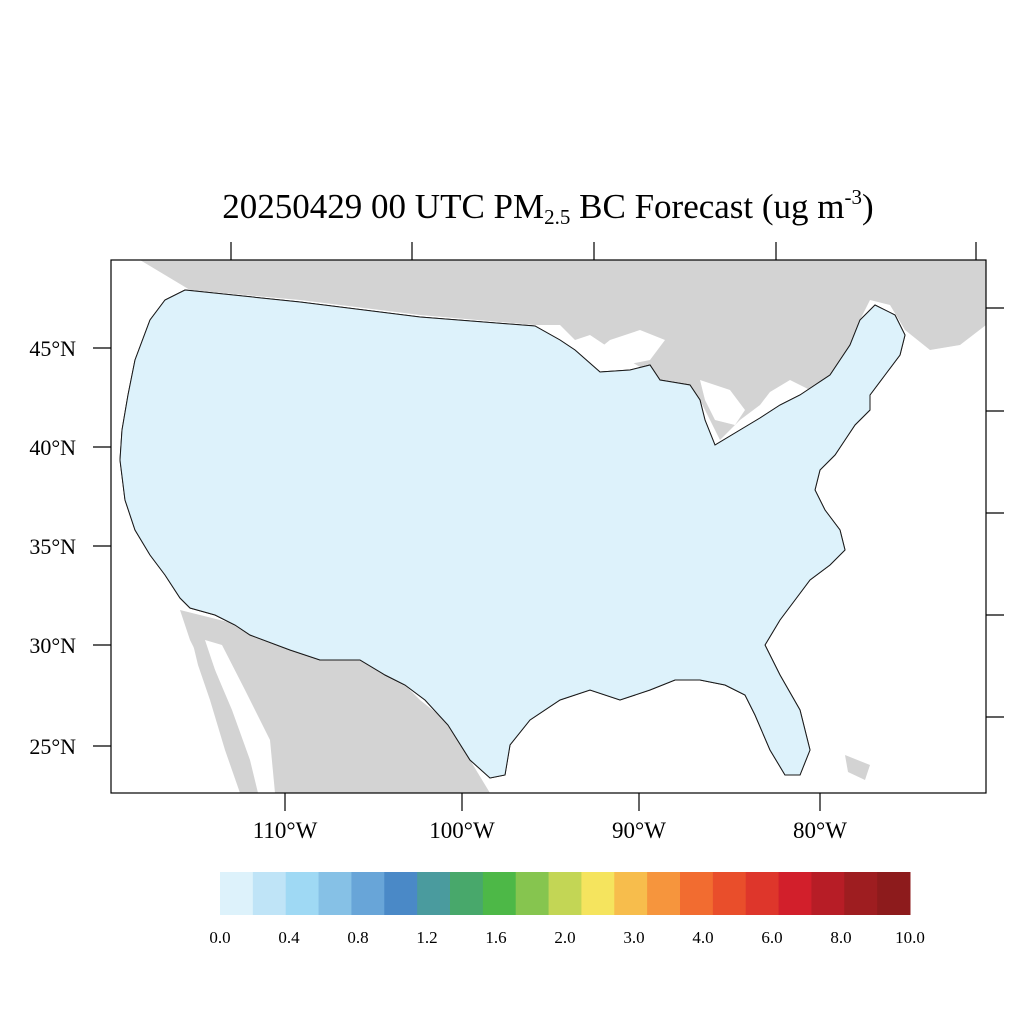  Describe the element at coordinates (853, 197) in the screenshot. I see `title-superscript: -3` at that location.